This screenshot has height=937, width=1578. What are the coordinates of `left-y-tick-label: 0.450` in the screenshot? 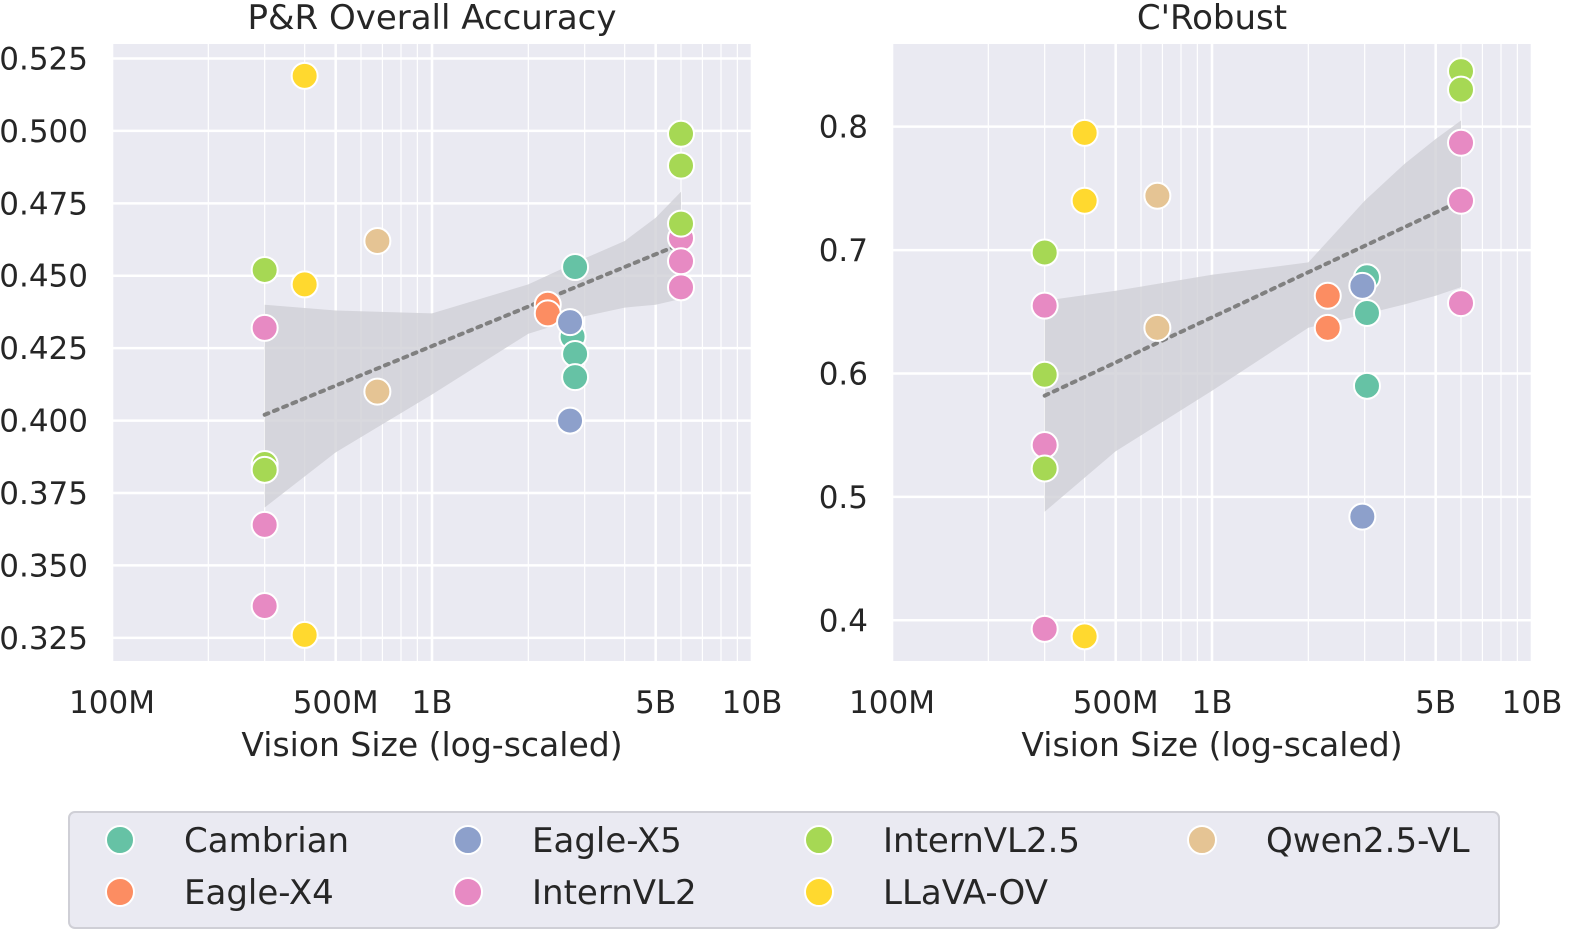 It's located at (44, 277).